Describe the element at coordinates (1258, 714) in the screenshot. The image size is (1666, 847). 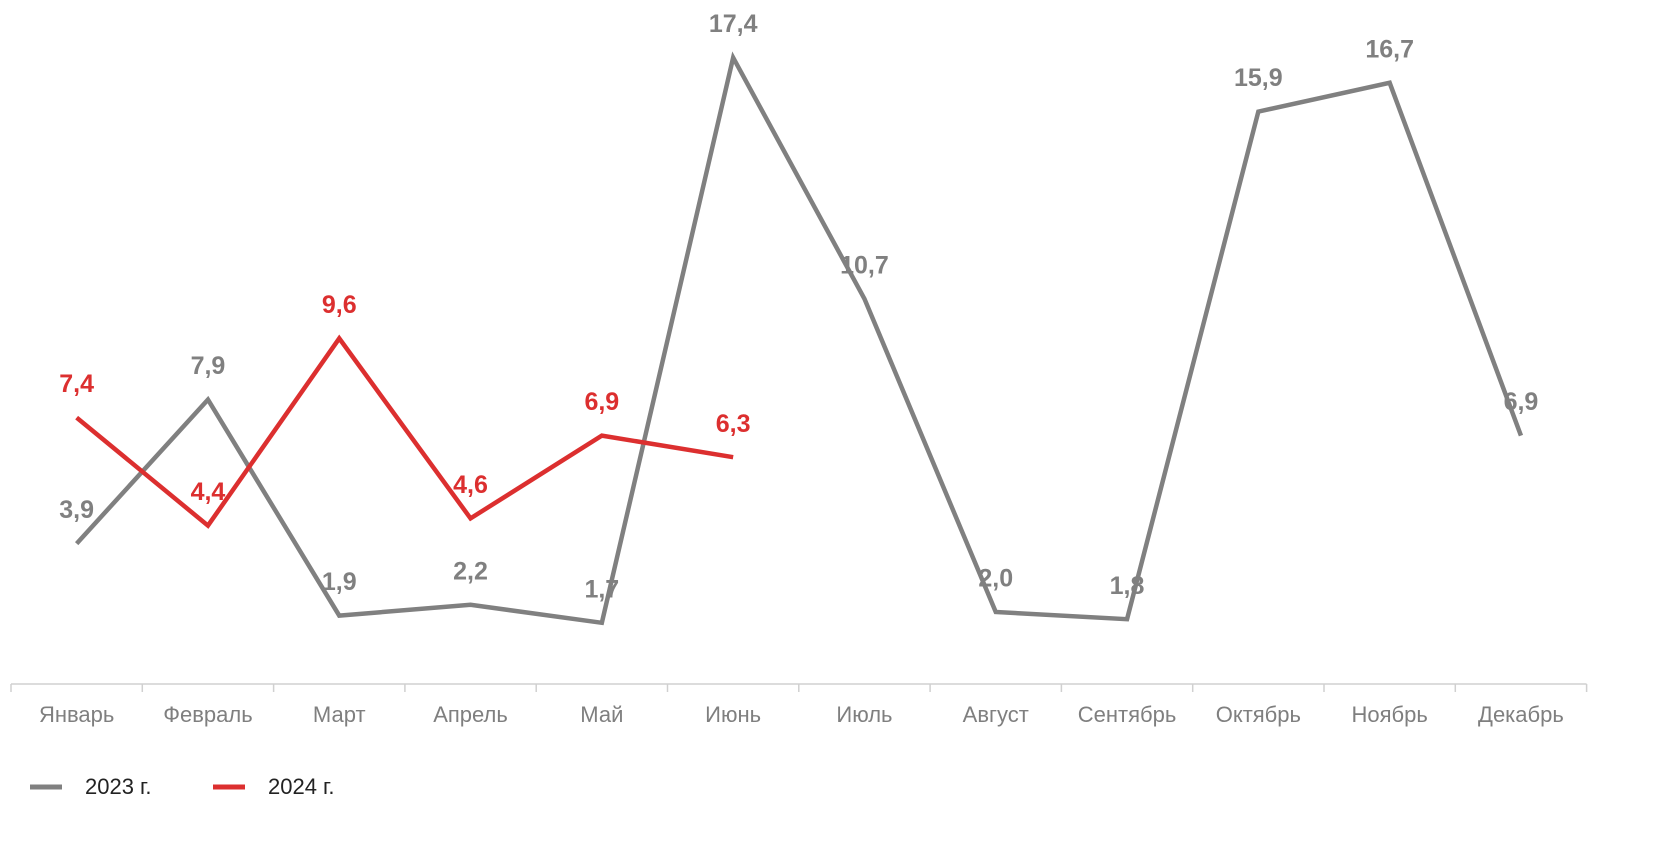
I see `x-tick-label: Октябрь` at that location.